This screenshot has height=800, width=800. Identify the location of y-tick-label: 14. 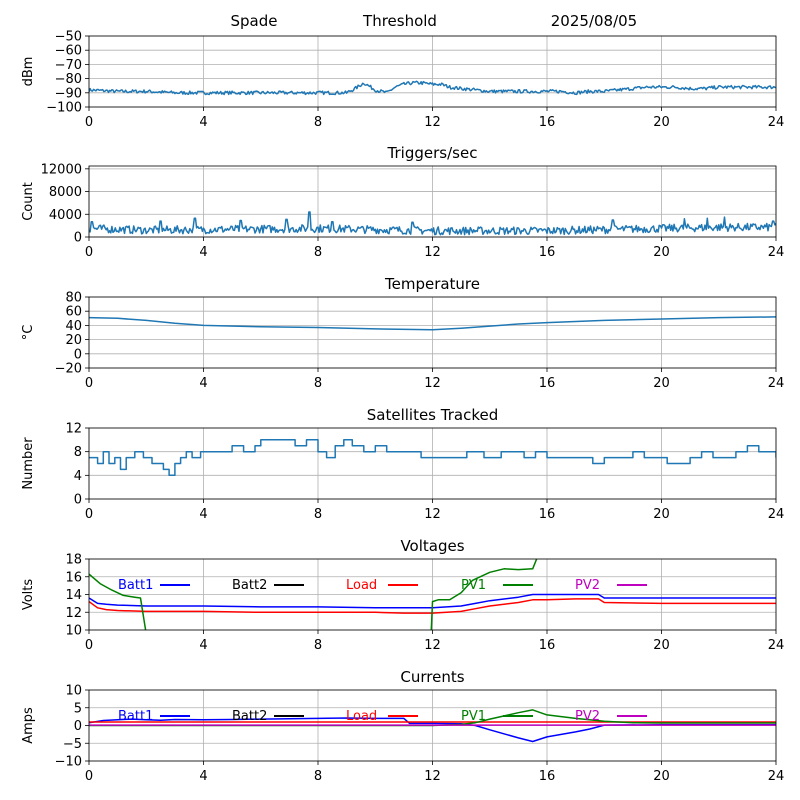
(73, 595).